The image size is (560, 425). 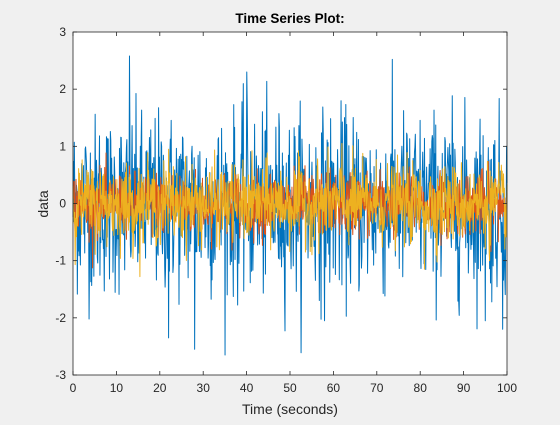 What do you see at coordinates (204, 388) in the screenshot?
I see `x-tick-label: 30` at bounding box center [204, 388].